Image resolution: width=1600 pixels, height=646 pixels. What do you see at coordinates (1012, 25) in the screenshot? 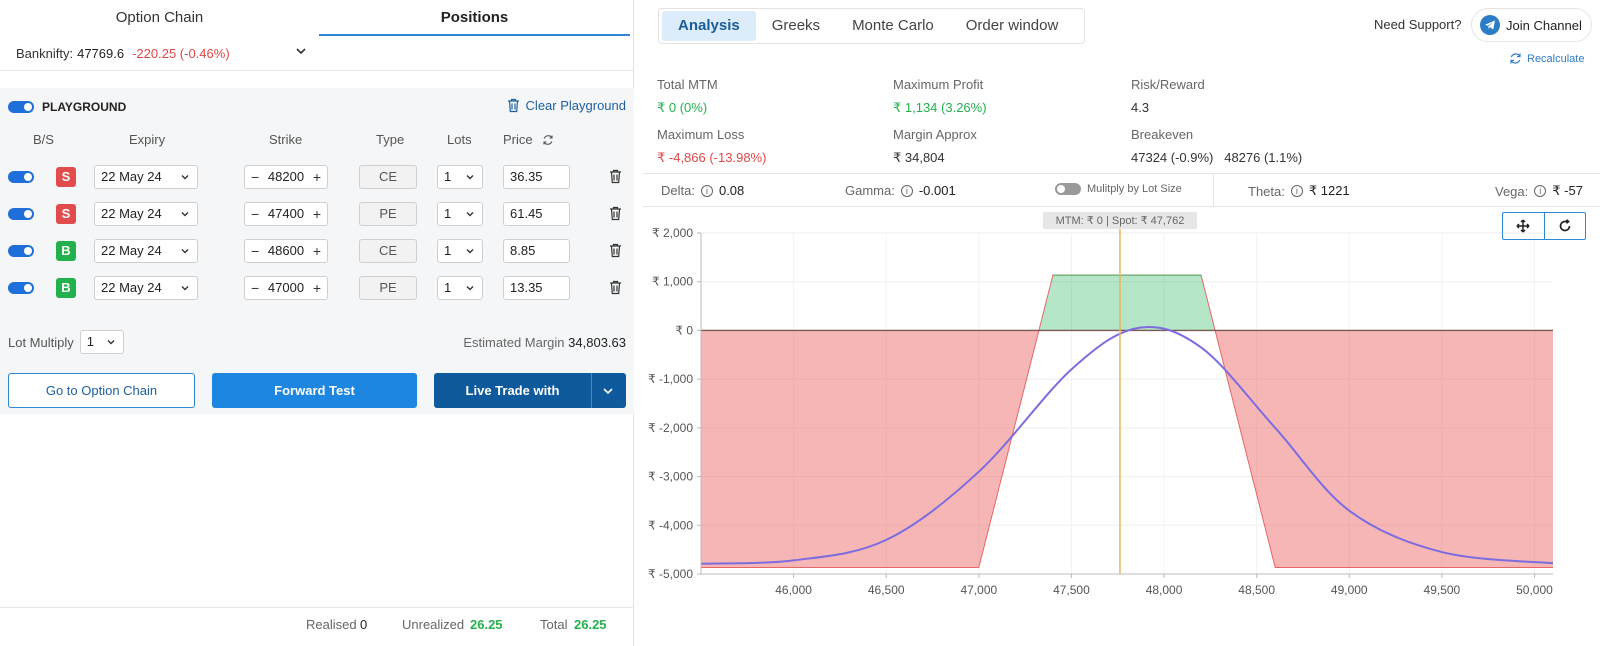
I see `tab-order-window: Order window` at bounding box center [1012, 25].